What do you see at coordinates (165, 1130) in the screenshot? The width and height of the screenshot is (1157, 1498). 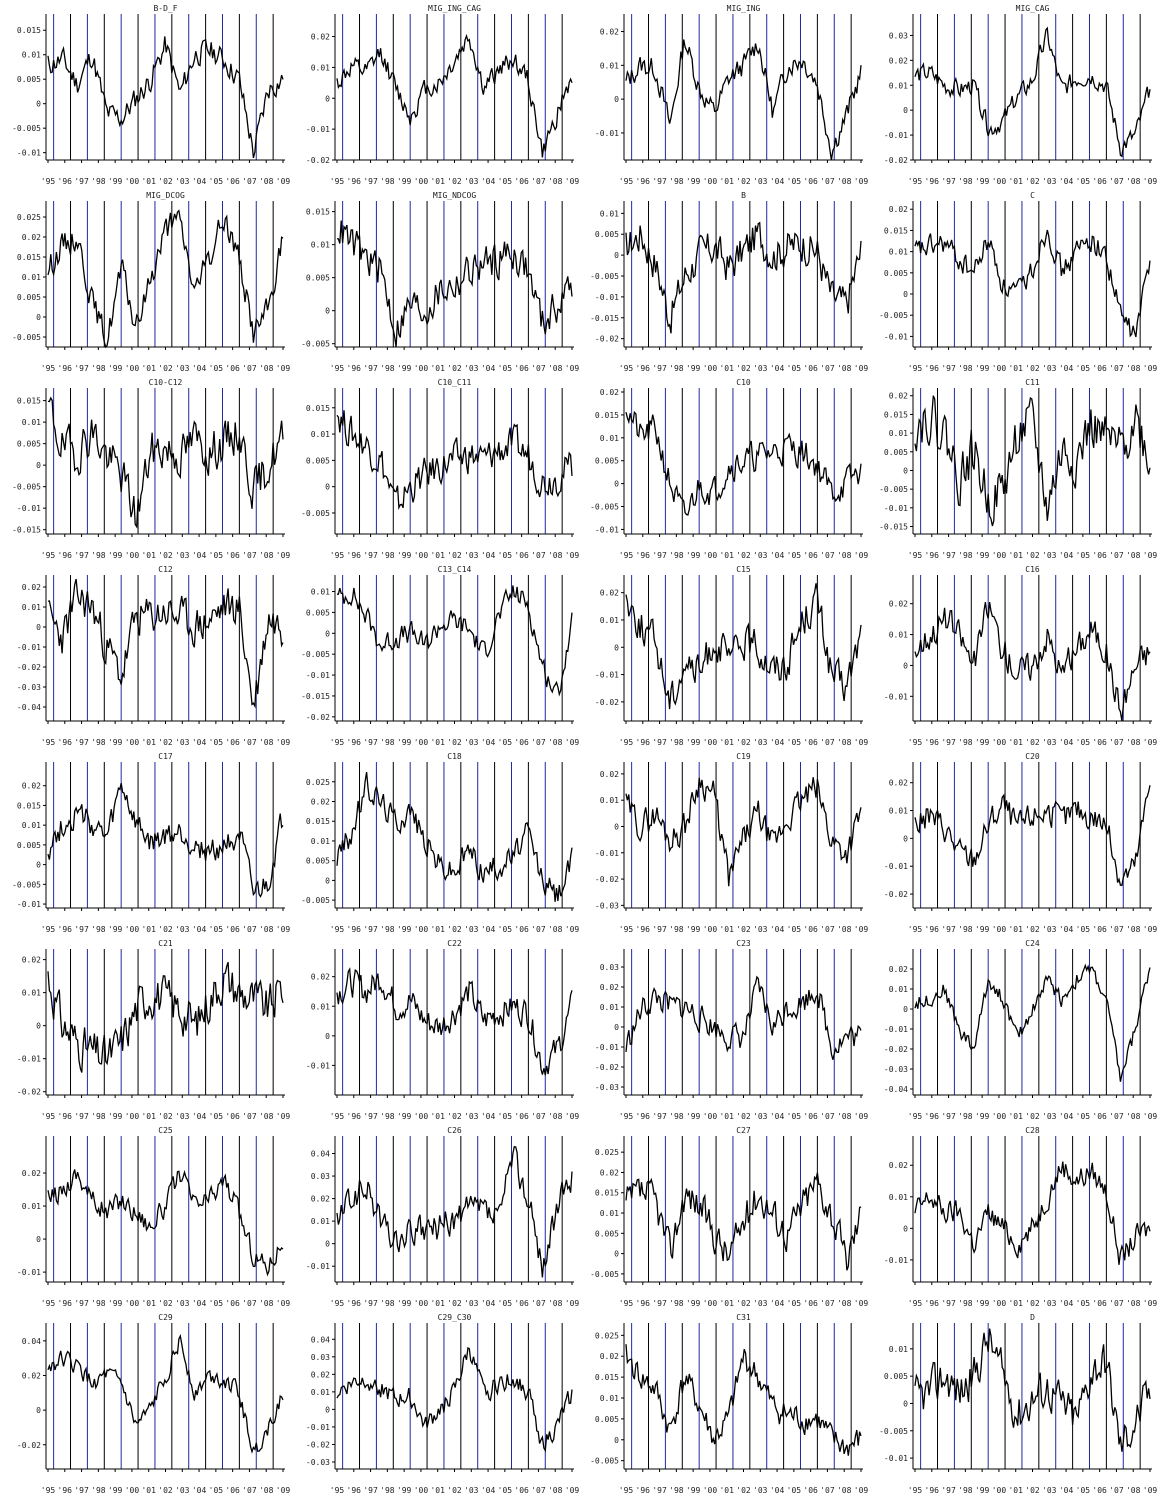 I see `panel-title: C25` at bounding box center [165, 1130].